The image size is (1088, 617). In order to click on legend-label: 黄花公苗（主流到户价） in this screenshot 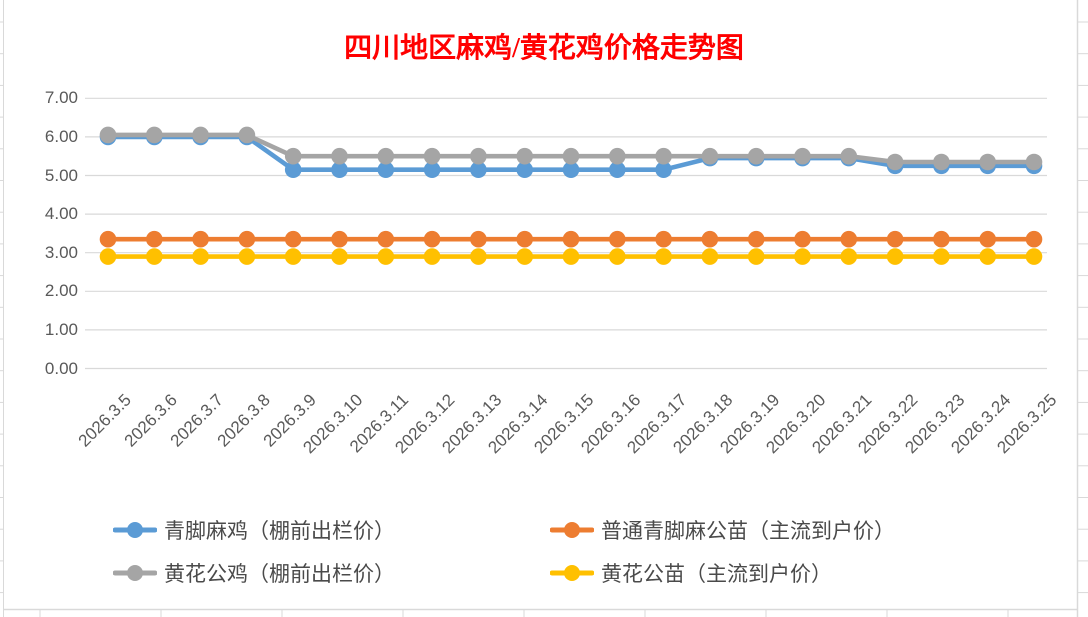, I will do `click(716, 574)`.